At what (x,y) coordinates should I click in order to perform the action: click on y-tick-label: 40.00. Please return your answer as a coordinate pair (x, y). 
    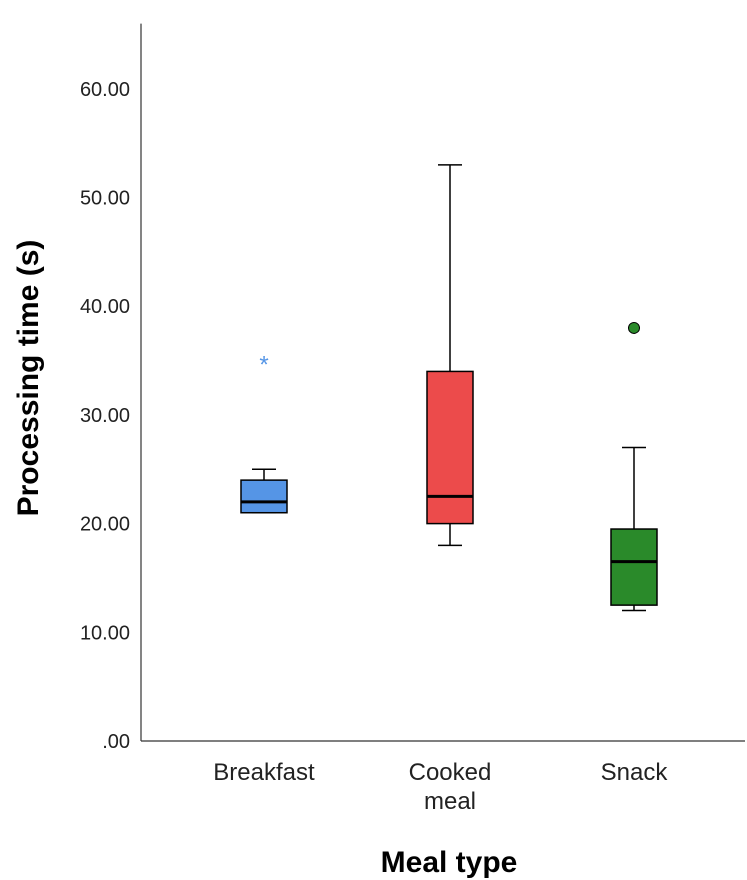
    Looking at the image, I should click on (105, 307).